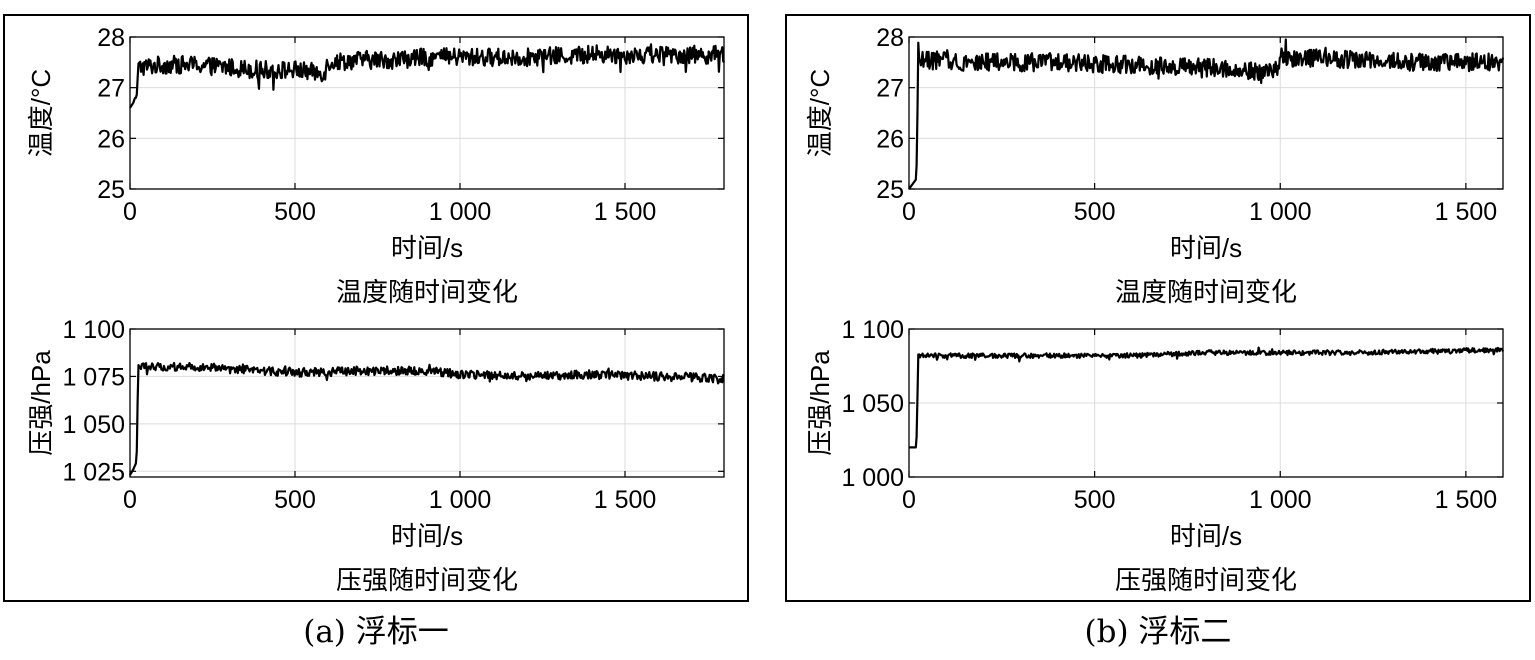 The image size is (1535, 660). I want to click on y-tick-label: 1 075, so click(93, 377).